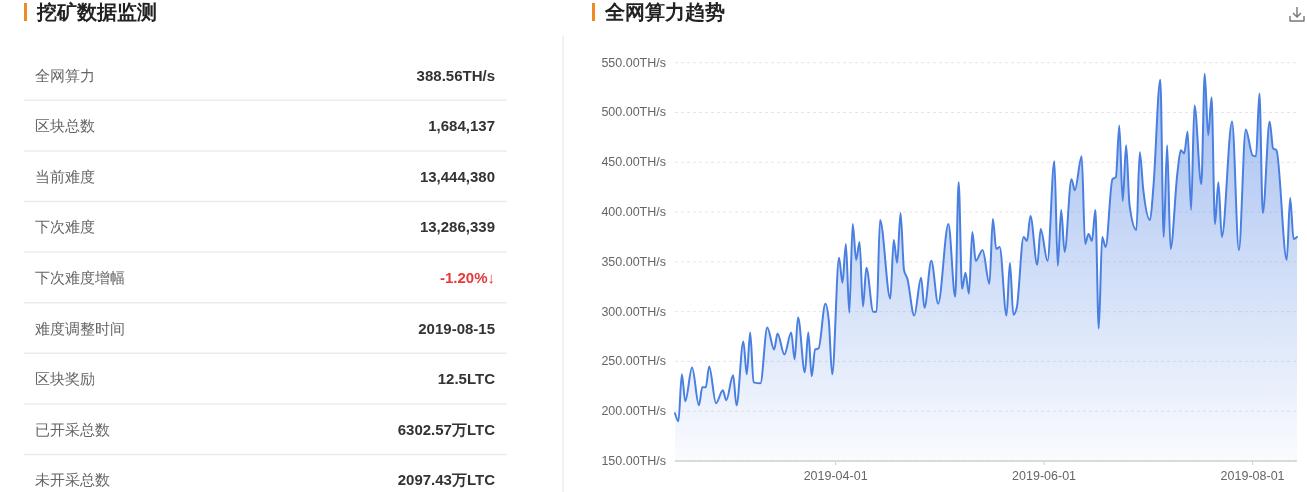  What do you see at coordinates (633, 261) in the screenshot?
I see `y-tick-label: 350.00TH/s` at bounding box center [633, 261].